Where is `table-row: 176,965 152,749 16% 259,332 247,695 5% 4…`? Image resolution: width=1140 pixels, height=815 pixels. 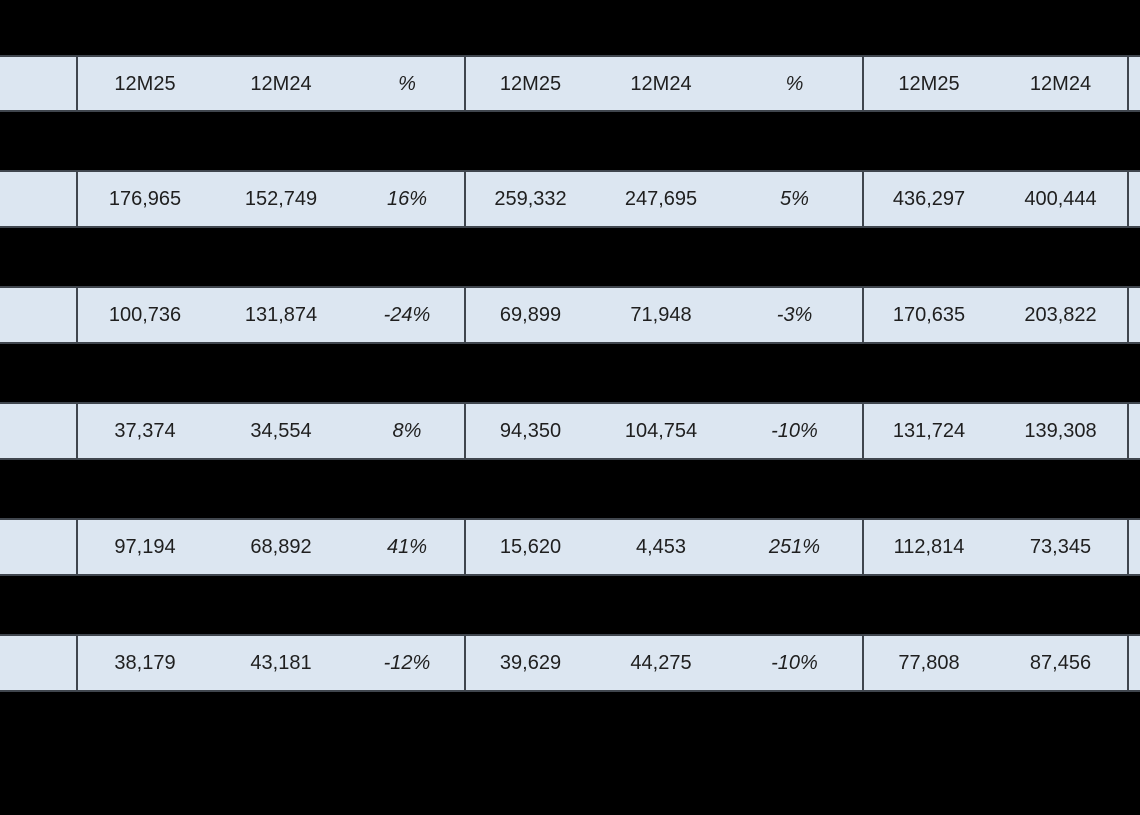
table-row: 176,965 152,749 16% 259,332 247,695 5% 4… is located at coordinates (570, 199).